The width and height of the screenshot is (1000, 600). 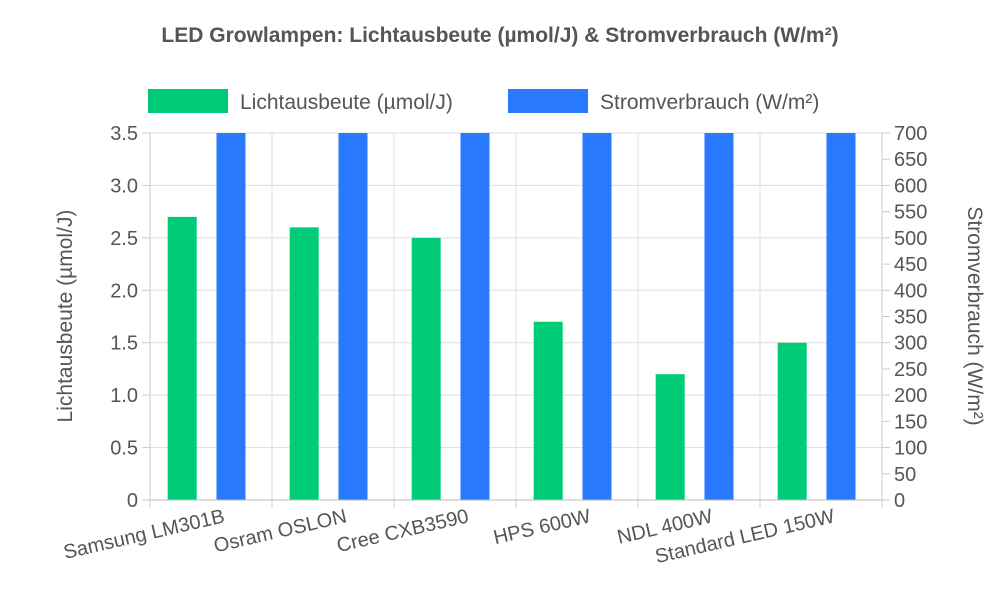 What do you see at coordinates (910, 265) in the screenshot?
I see `right-tick-label: 450` at bounding box center [910, 265].